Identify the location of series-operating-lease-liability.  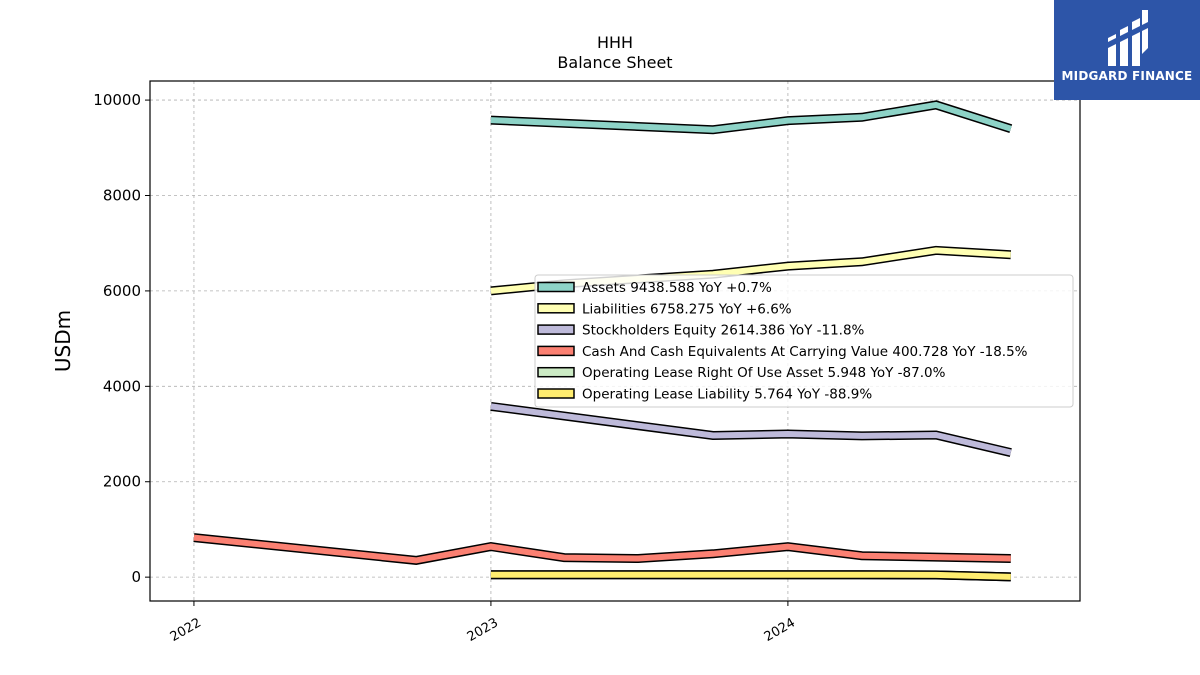
(750, 576).